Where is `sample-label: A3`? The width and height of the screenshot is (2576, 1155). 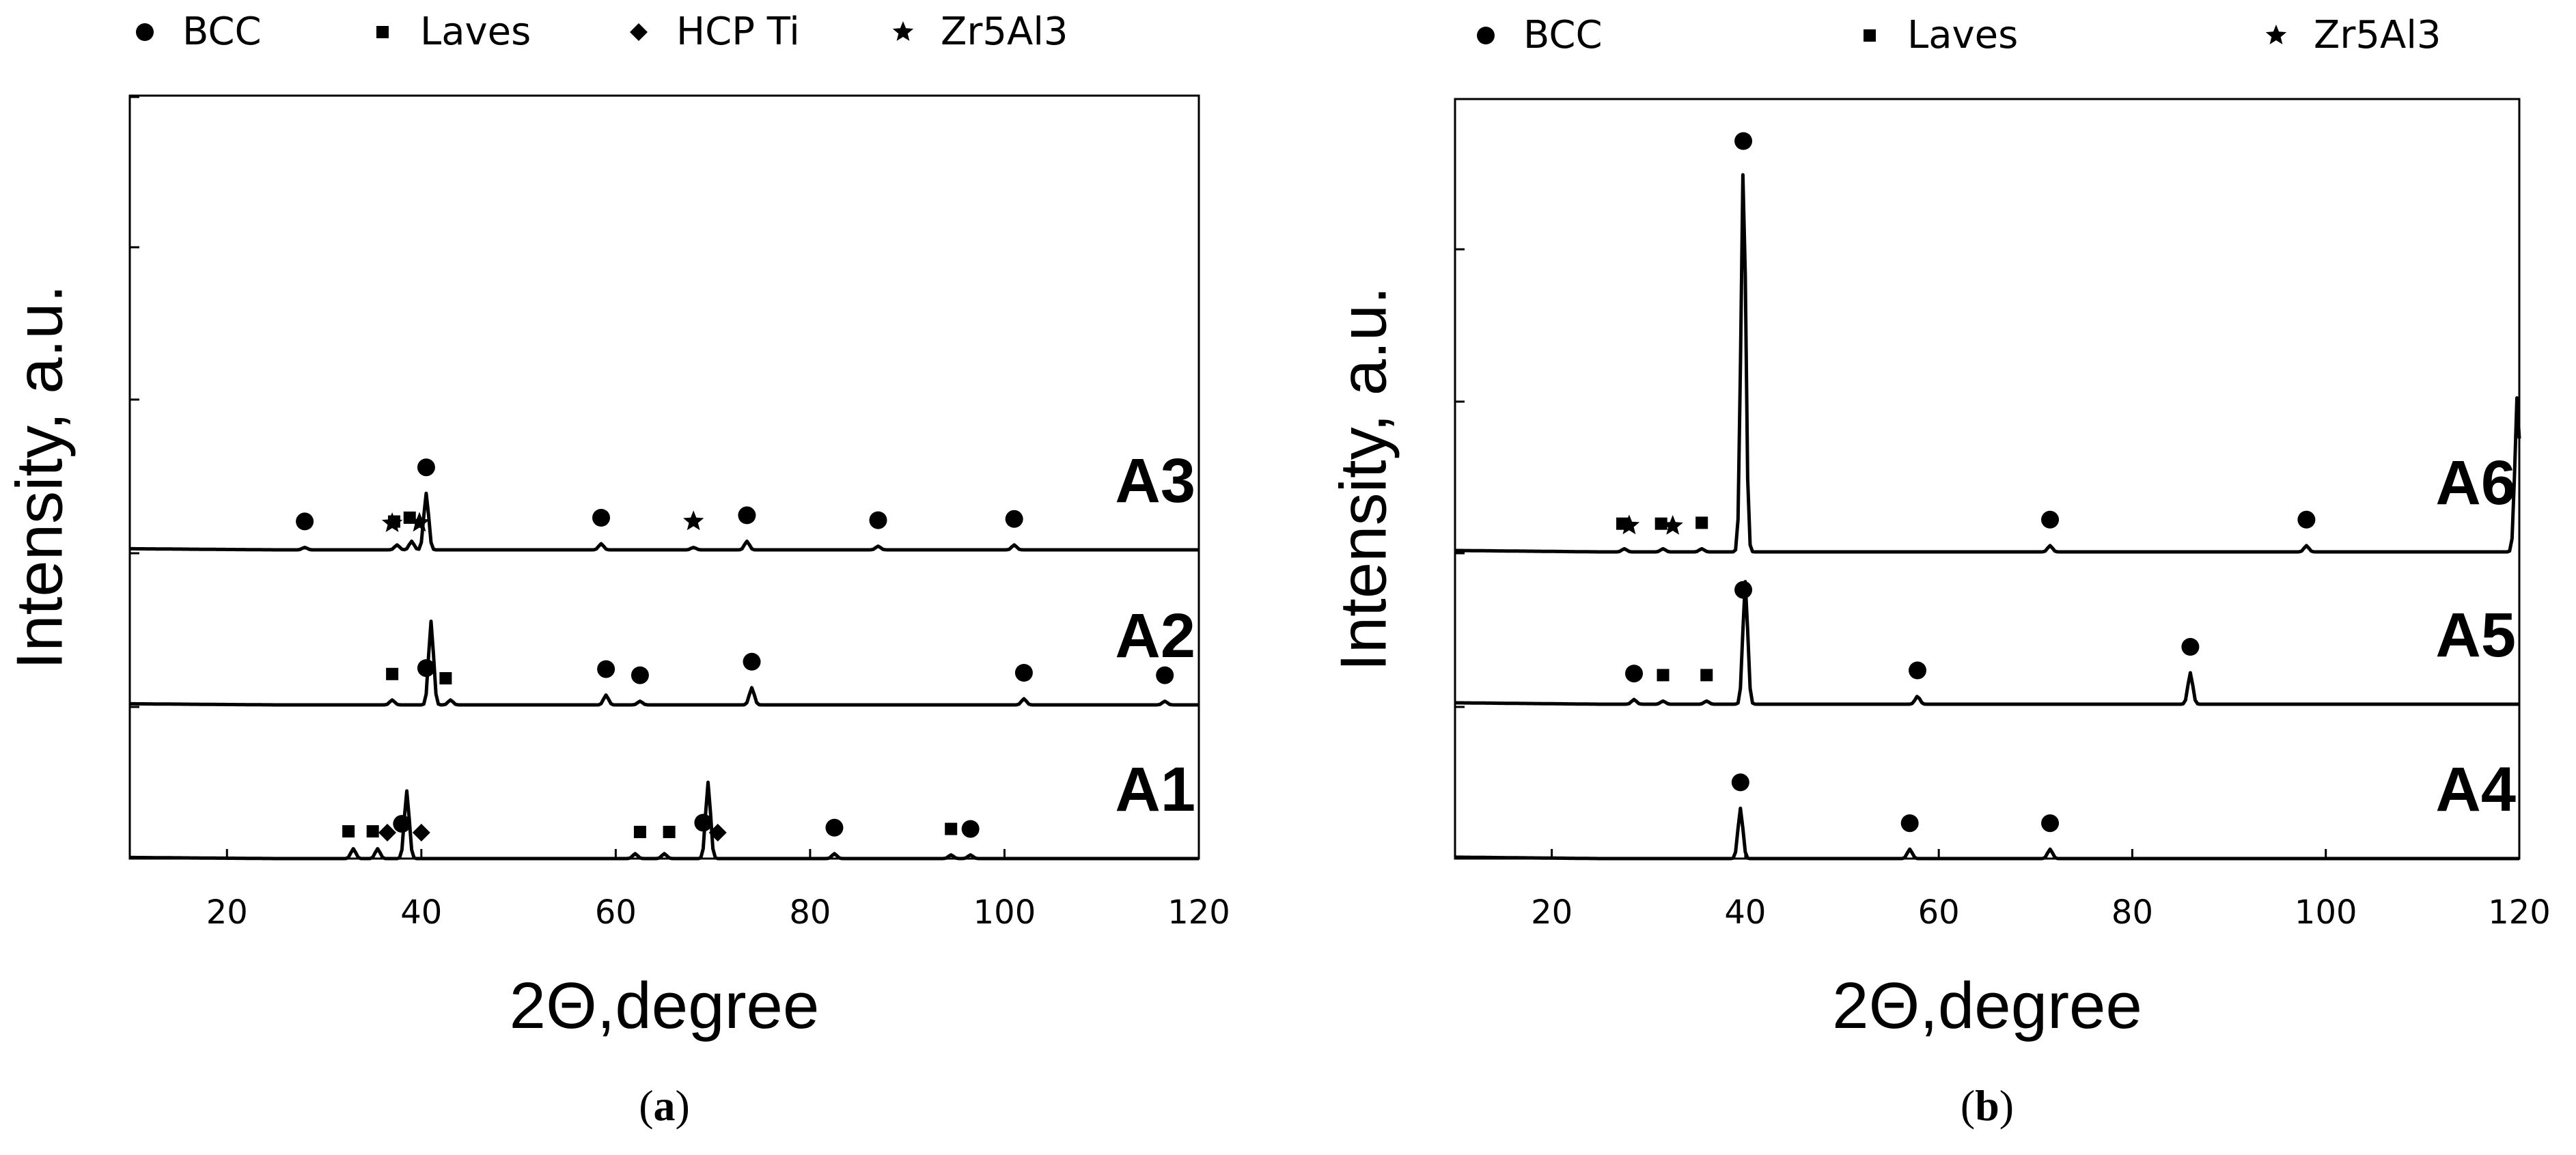 sample-label: A3 is located at coordinates (1155, 481).